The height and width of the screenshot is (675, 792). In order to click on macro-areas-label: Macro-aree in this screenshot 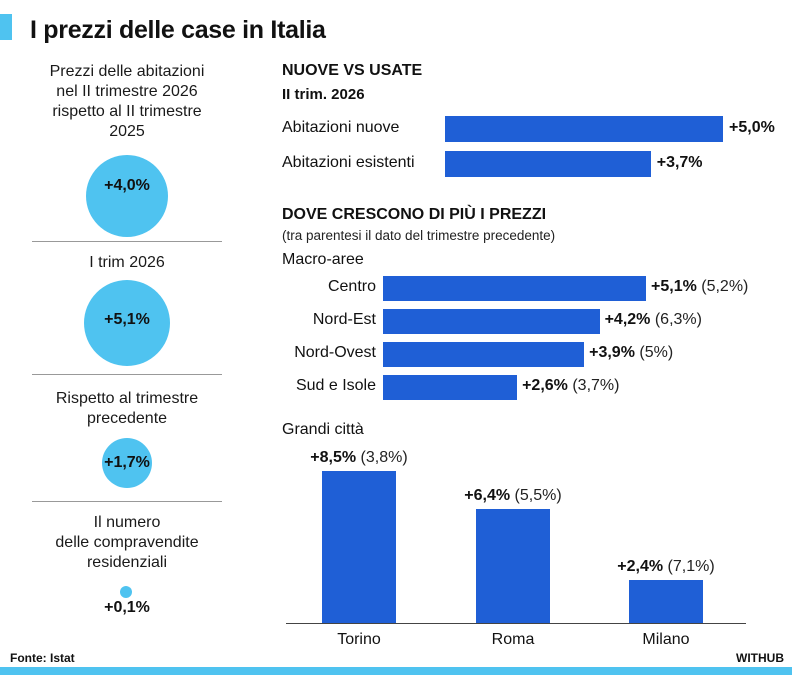, I will do `click(323, 259)`.